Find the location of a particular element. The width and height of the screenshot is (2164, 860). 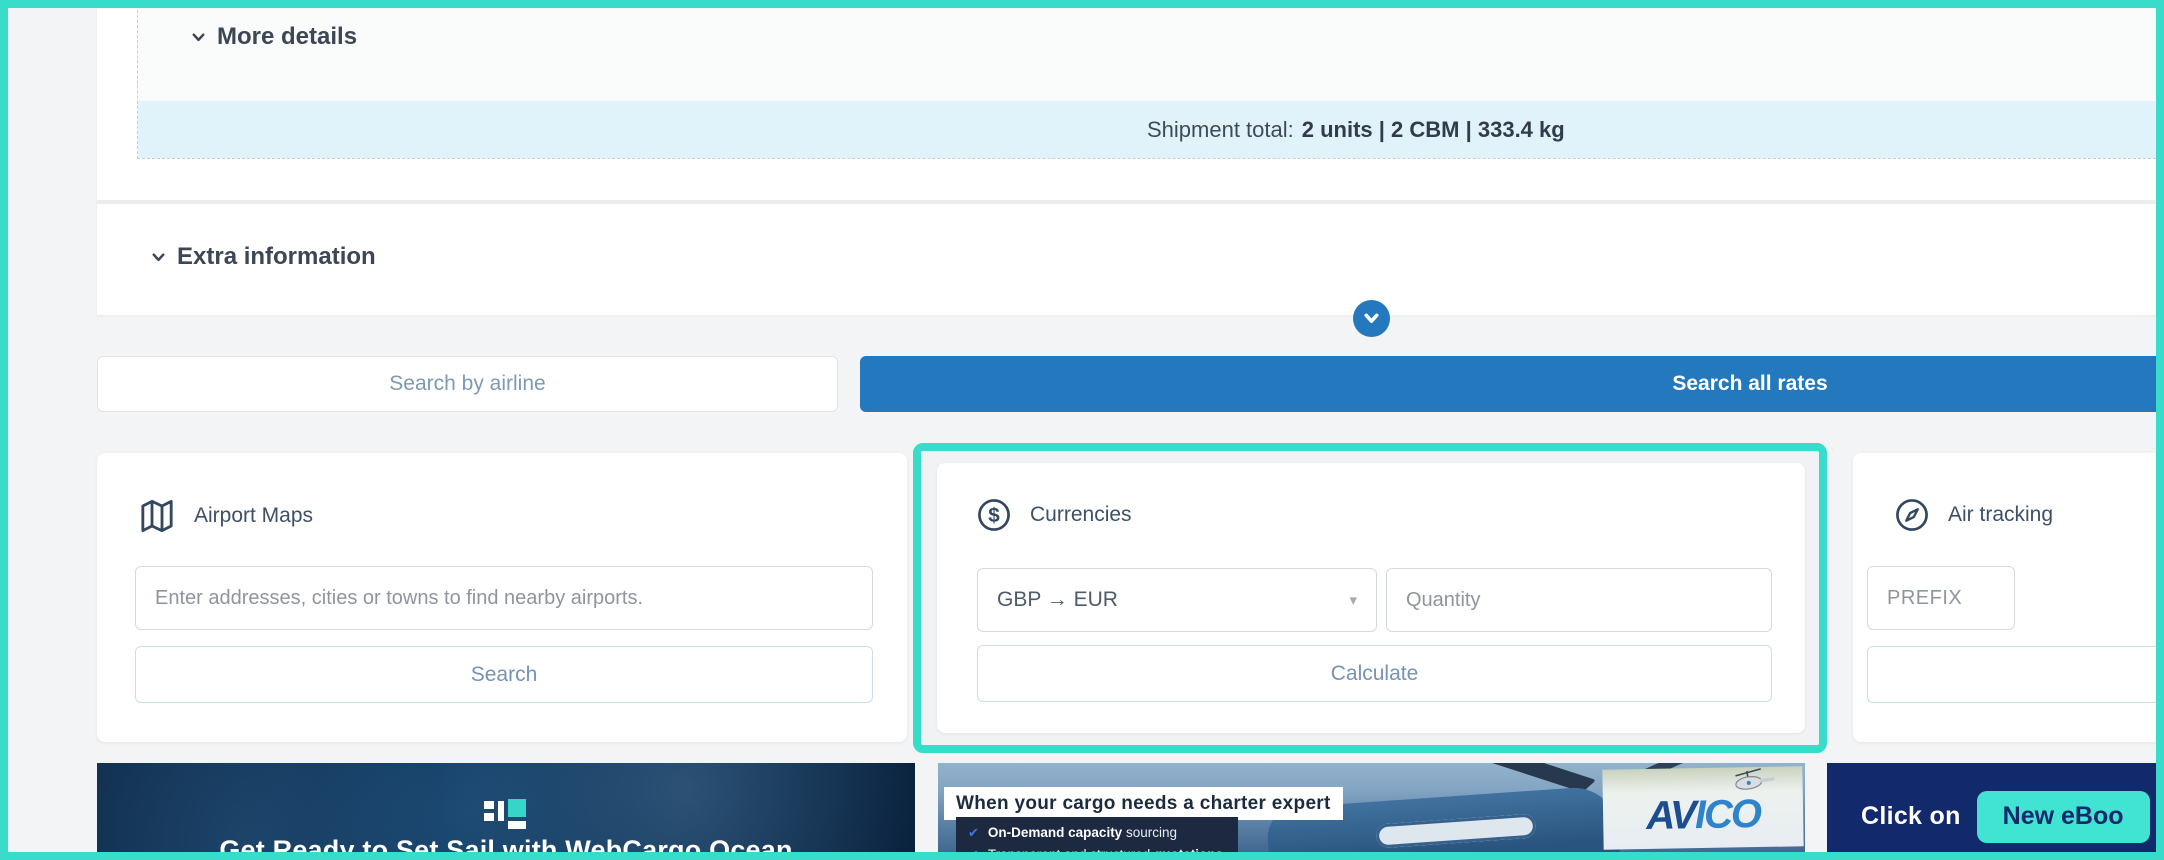

airport-maps-header: Airport Maps is located at coordinates (225, 516).